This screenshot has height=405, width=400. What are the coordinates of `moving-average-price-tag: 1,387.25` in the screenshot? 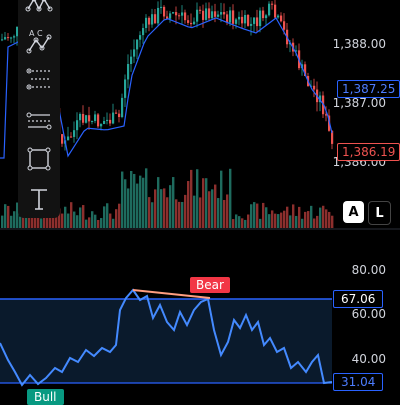 It's located at (368, 89).